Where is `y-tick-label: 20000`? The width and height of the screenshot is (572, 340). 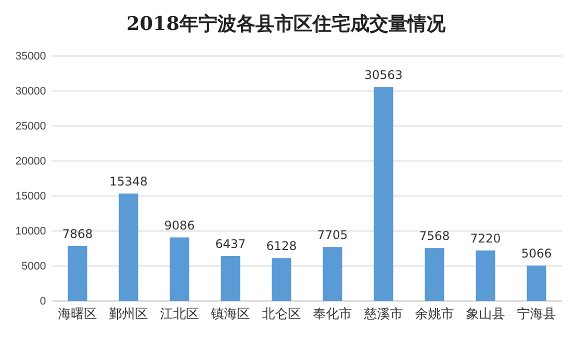
y-tick-label: 20000 is located at coordinates (30, 162).